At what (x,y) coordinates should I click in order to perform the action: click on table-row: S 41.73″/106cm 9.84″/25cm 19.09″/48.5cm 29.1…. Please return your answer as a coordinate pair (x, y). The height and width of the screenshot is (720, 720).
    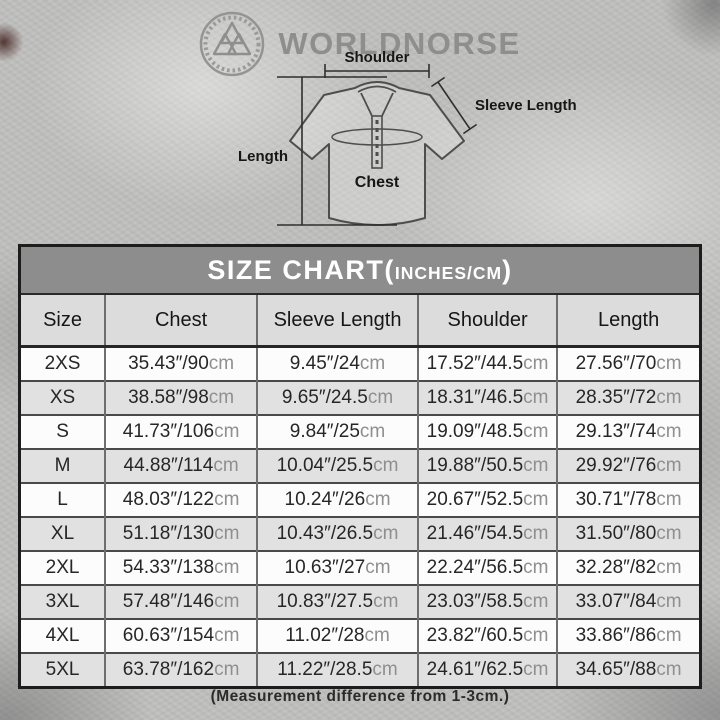
    Looking at the image, I should click on (360, 431).